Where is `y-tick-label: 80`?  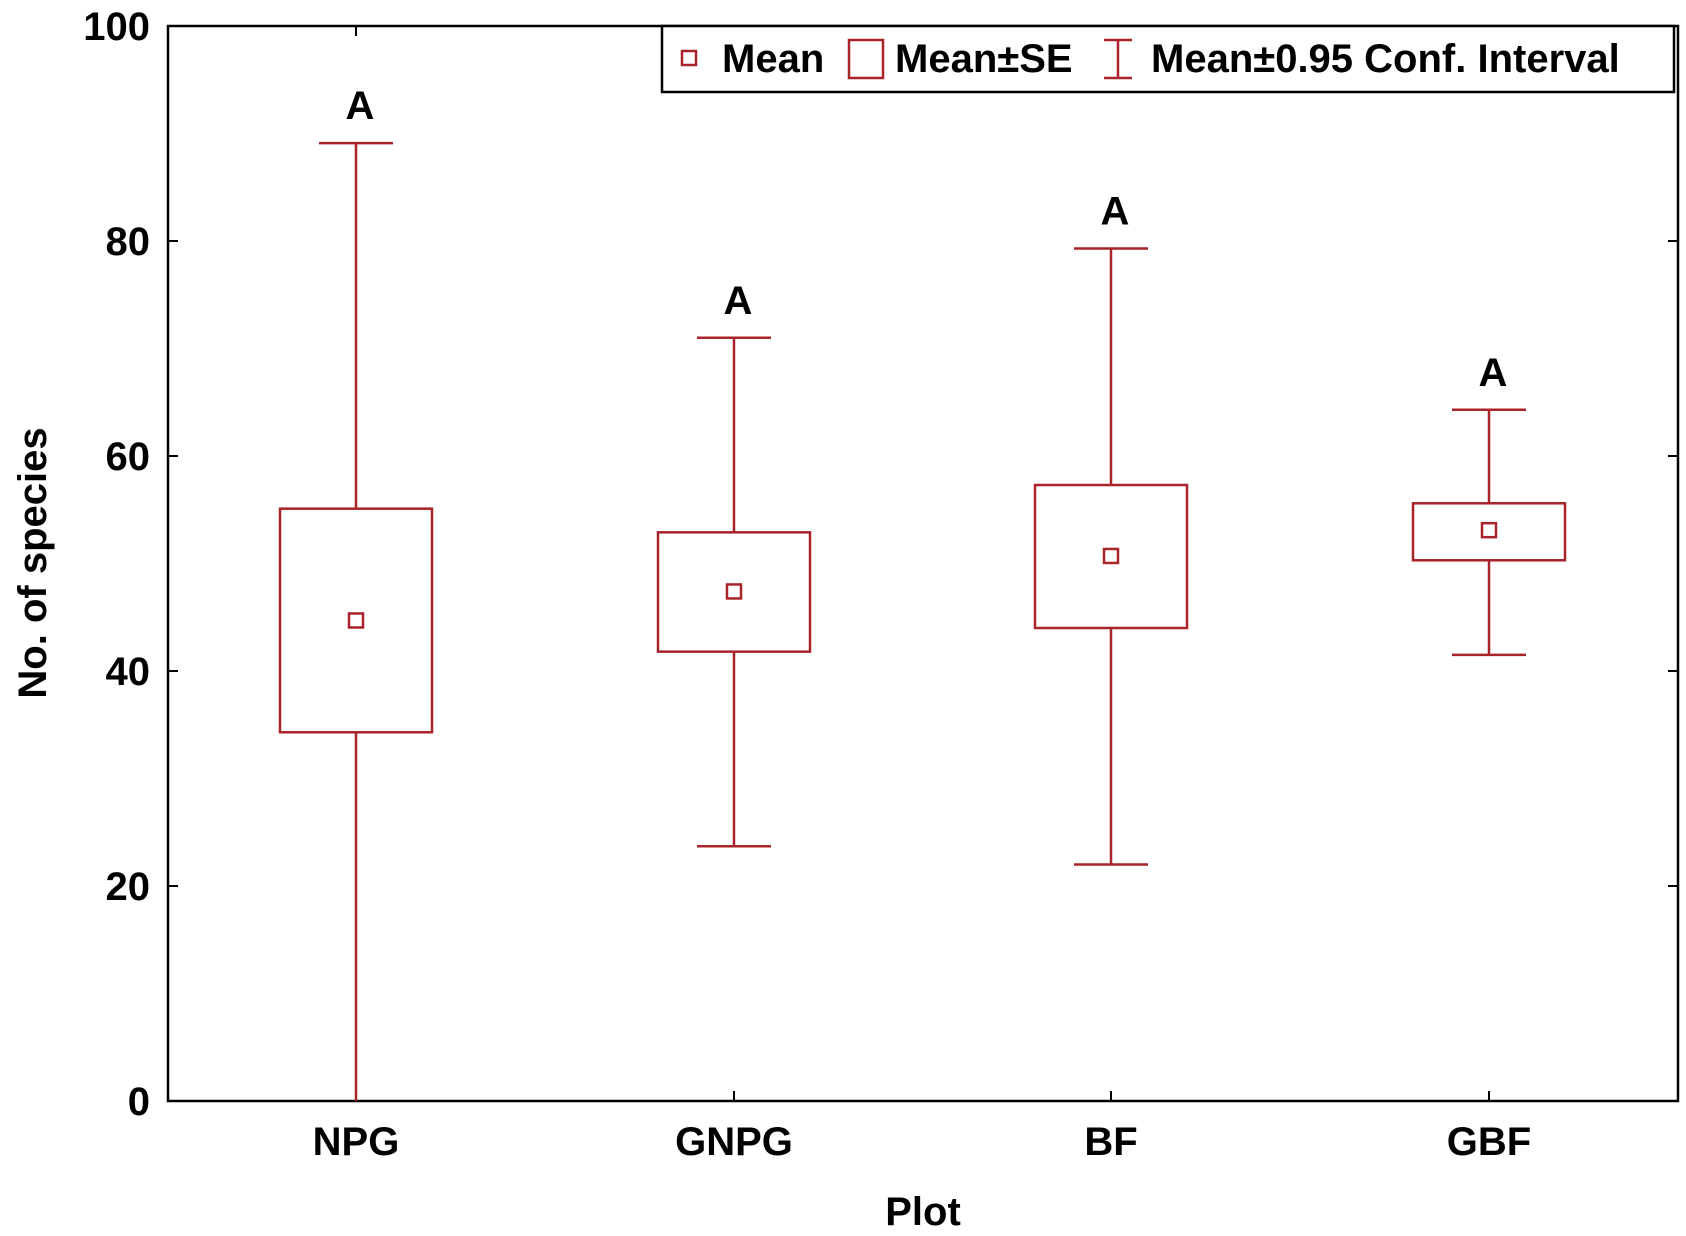 y-tick-label: 80 is located at coordinates (128, 242).